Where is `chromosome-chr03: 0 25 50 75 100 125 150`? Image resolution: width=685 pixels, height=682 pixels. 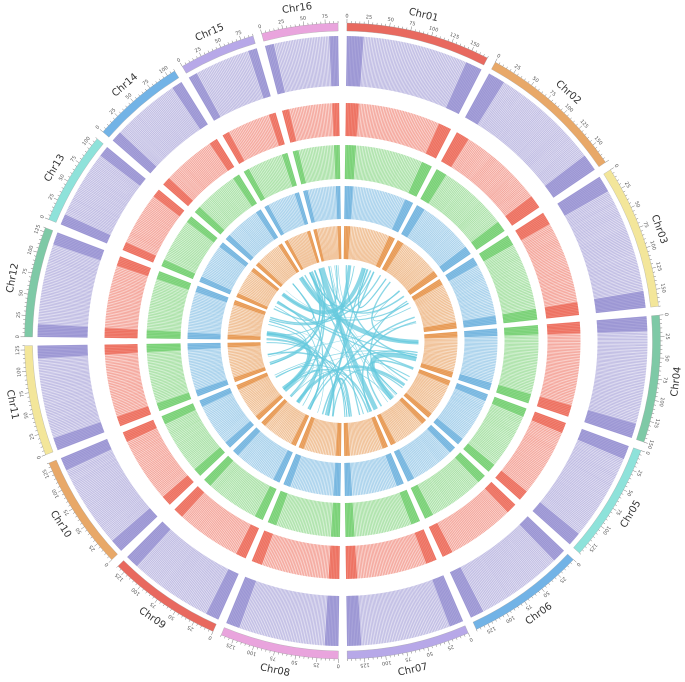 chromosome-chr03: 0 25 50 75 100 125 150 is located at coordinates (634, 235).